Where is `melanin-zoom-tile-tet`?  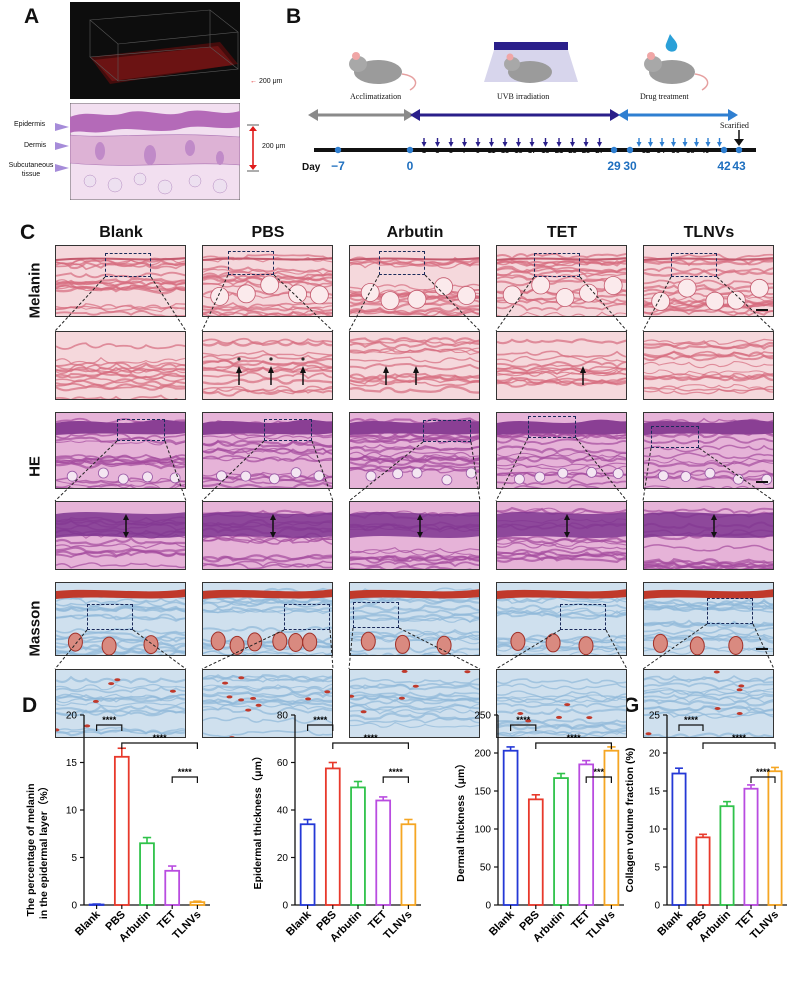
melanin-zoom-tile-tet is located at coordinates (561, 365).